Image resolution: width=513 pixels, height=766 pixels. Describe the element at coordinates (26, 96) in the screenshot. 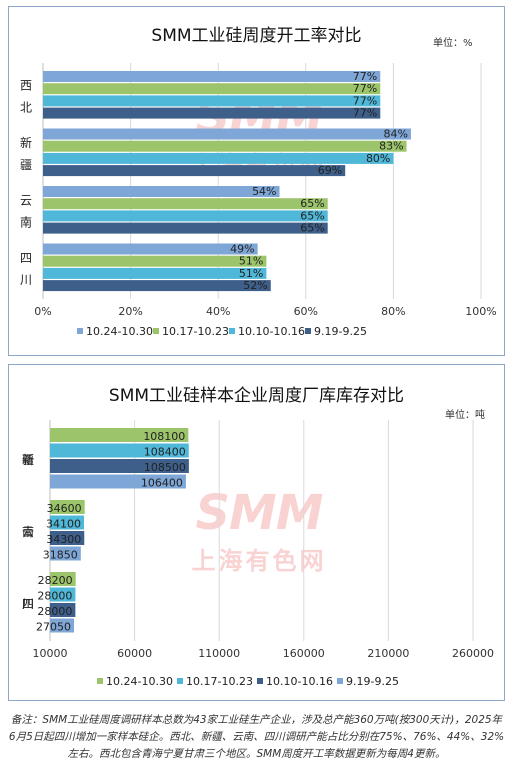

I see `category-label: 西北` at that location.